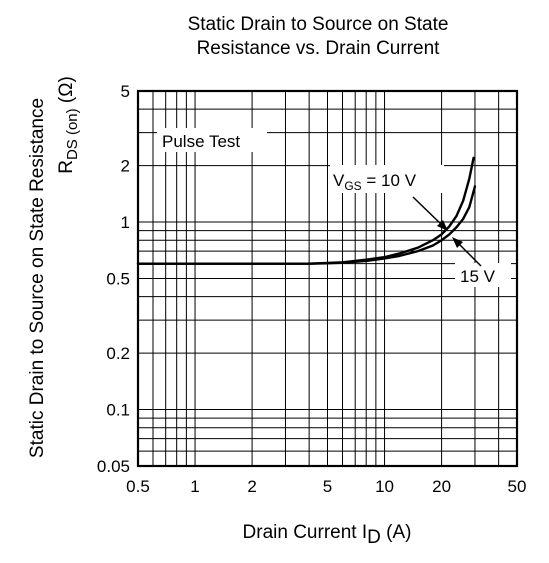 This screenshot has height=563, width=549. I want to click on chart-title-line1: Static Drain to Source on State, so click(318, 24).